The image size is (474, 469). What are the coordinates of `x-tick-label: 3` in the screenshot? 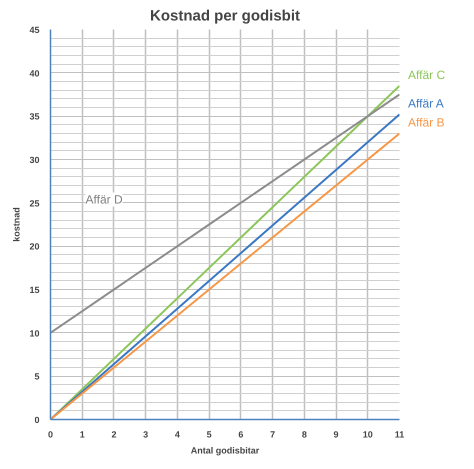 It's located at (145, 435).